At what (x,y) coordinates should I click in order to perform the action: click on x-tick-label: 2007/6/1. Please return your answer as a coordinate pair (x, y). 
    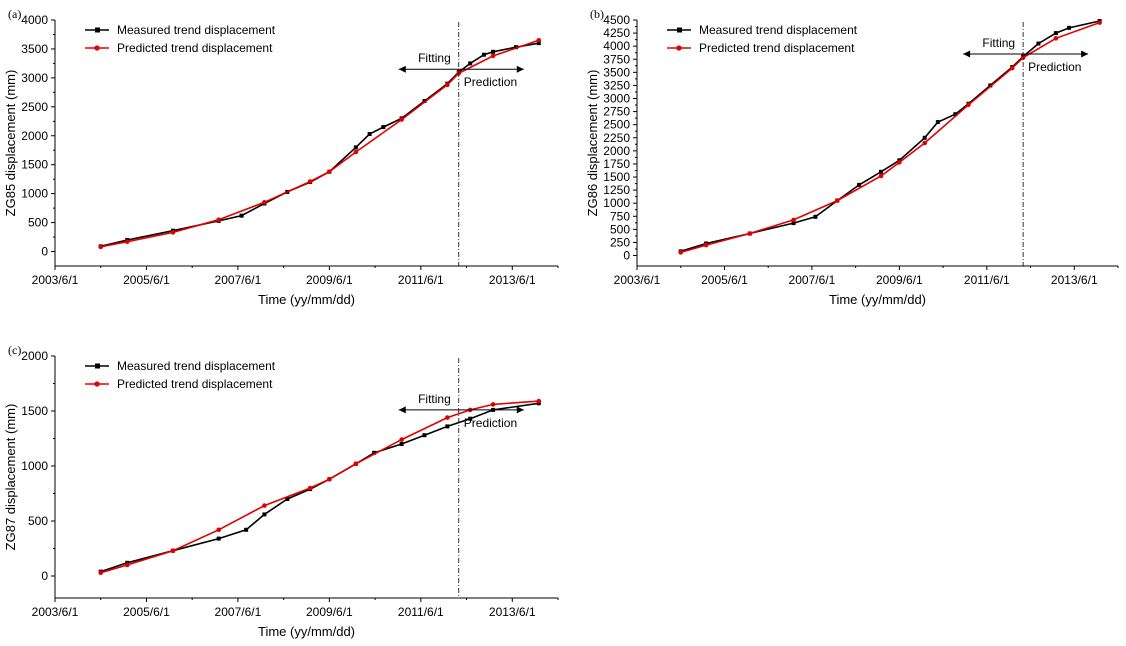
    Looking at the image, I should click on (238, 612).